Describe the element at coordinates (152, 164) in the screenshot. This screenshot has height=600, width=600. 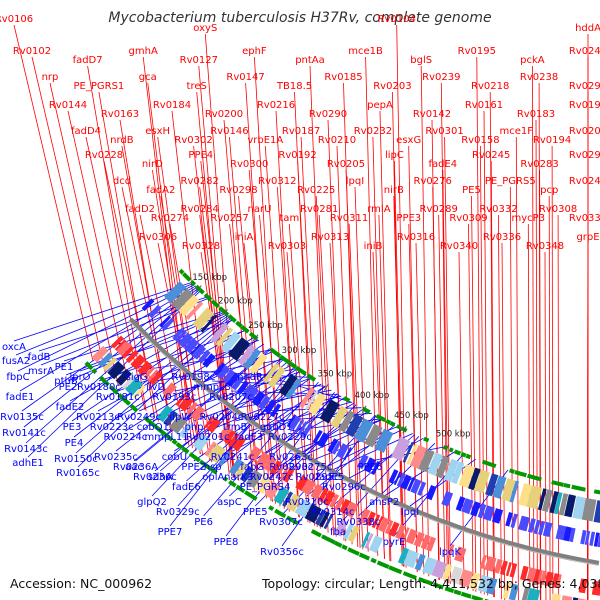
I see `forward-gene-label: nirD` at that location.